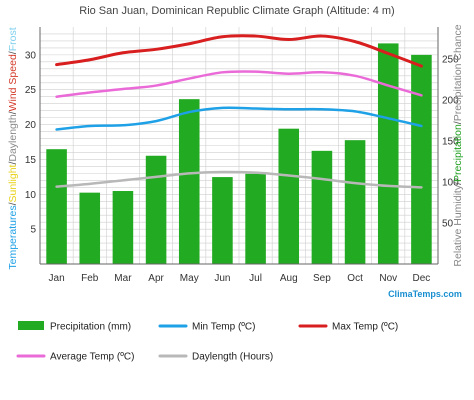  I want to click on y-tick-left: 5, so click(33, 230).